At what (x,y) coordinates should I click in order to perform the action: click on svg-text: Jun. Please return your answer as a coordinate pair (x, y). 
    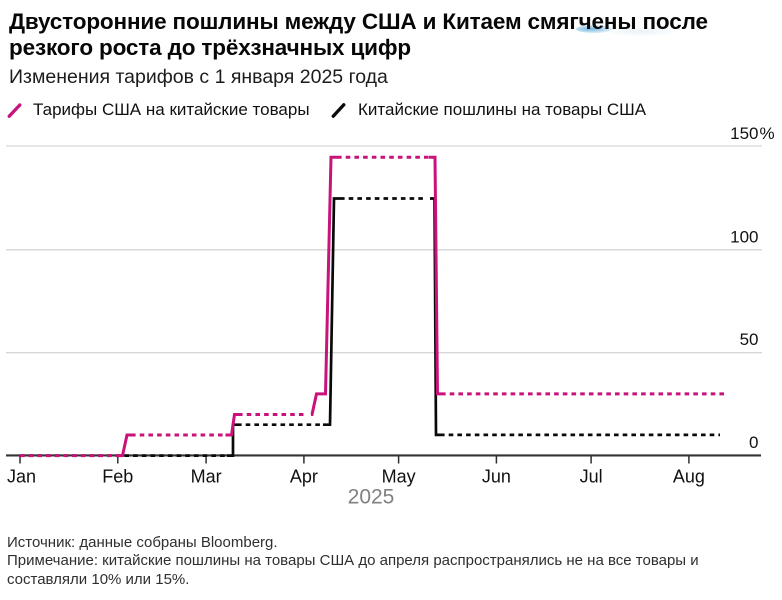
    Looking at the image, I should click on (496, 477).